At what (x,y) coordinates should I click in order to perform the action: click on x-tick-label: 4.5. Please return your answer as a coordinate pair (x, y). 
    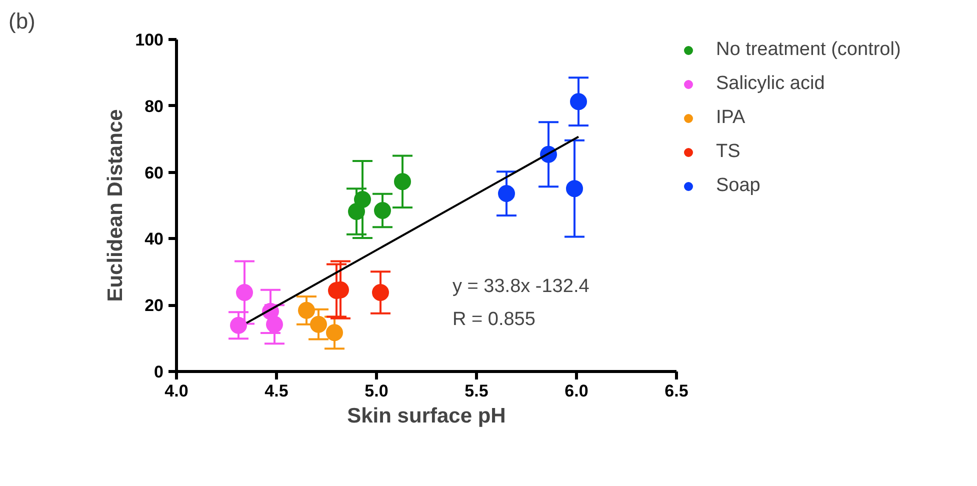
    Looking at the image, I should click on (276, 391).